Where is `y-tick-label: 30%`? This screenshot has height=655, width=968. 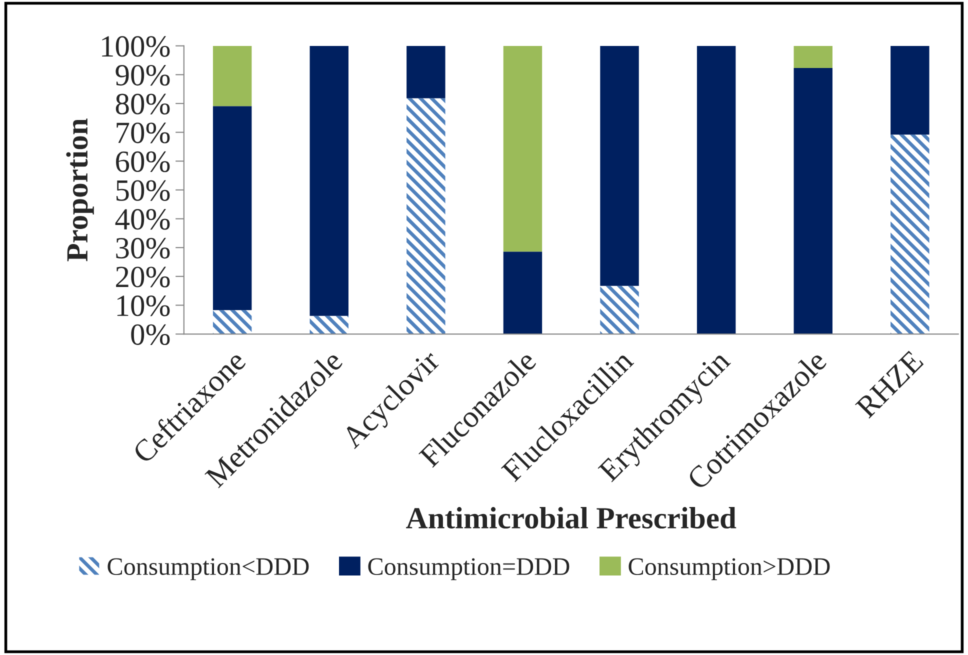
y-tick-label: 30% is located at coordinates (143, 248).